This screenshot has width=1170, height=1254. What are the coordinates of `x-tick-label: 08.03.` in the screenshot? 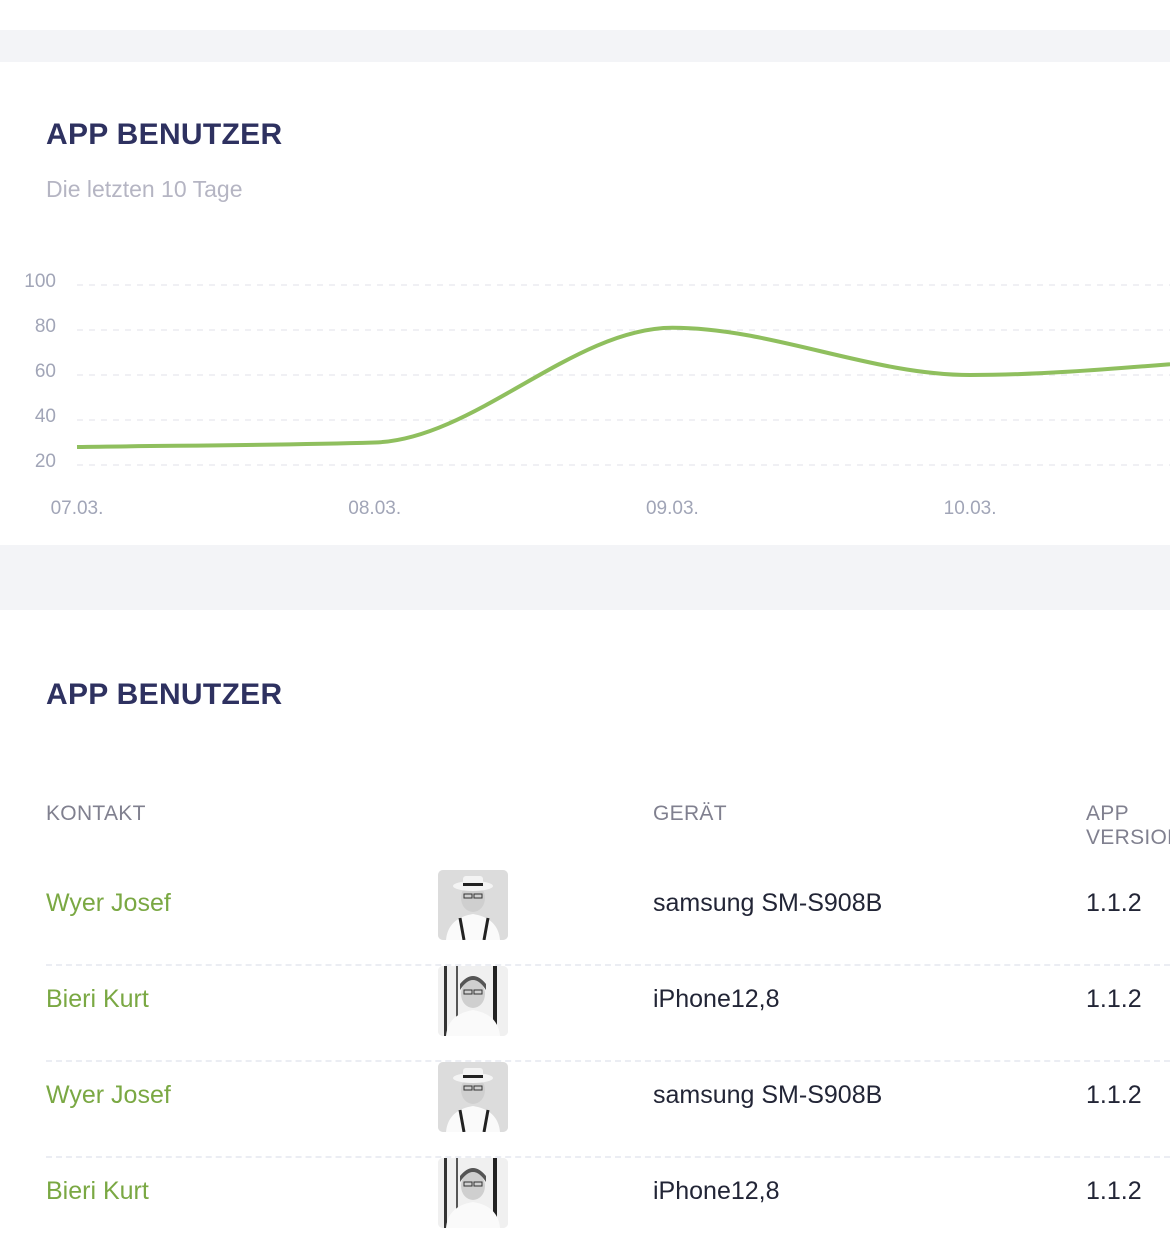 It's located at (374, 508).